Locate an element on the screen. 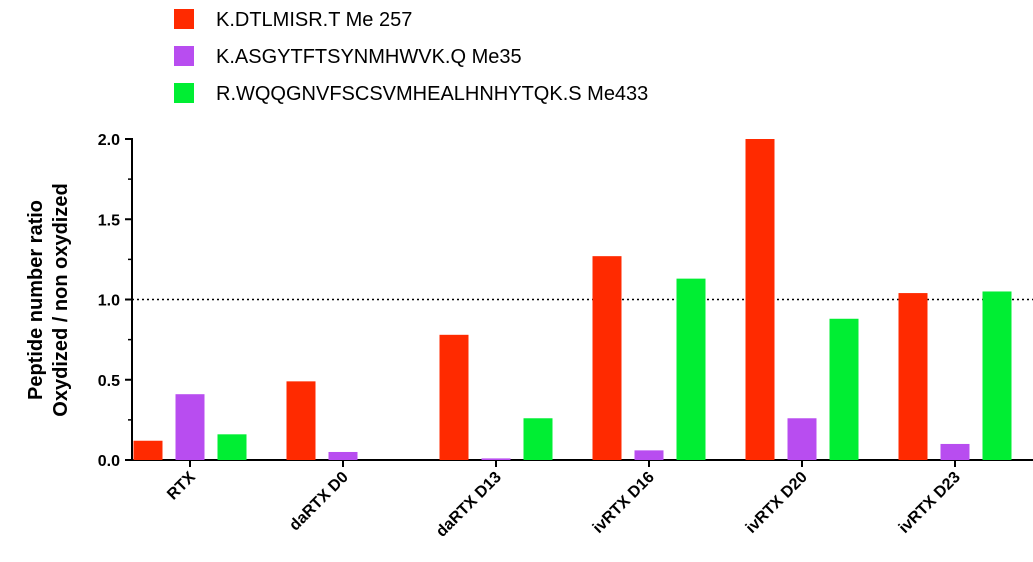 The height and width of the screenshot is (562, 1033). y-tick-label: 1.0 is located at coordinates (109, 301).